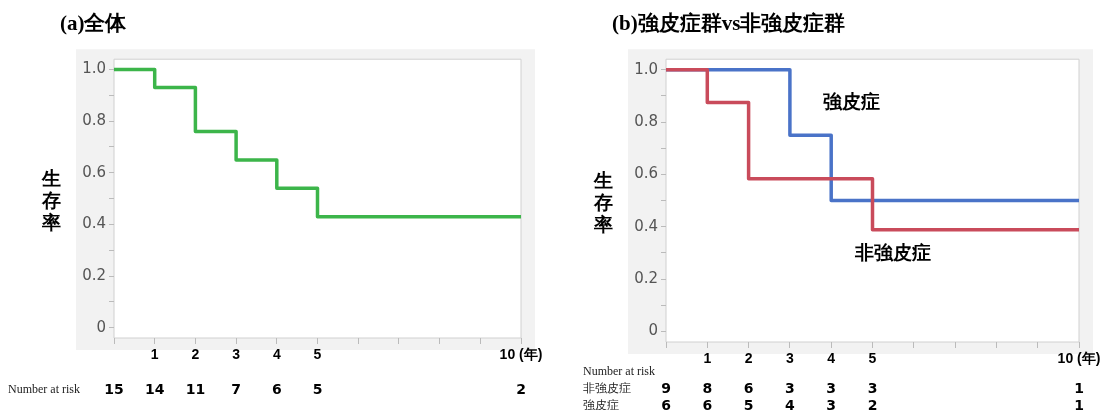 The height and width of the screenshot is (410, 1115). Describe the element at coordinates (729, 23) in the screenshot. I see `chart-title: (b)強皮症群vs非強皮症群` at that location.